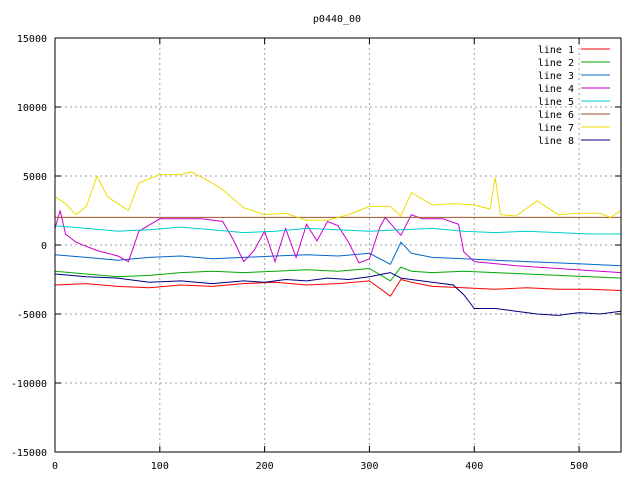 This screenshot has width=640, height=485. Describe the element at coordinates (55, 466) in the screenshot. I see `x-tick-label: 0` at that location.